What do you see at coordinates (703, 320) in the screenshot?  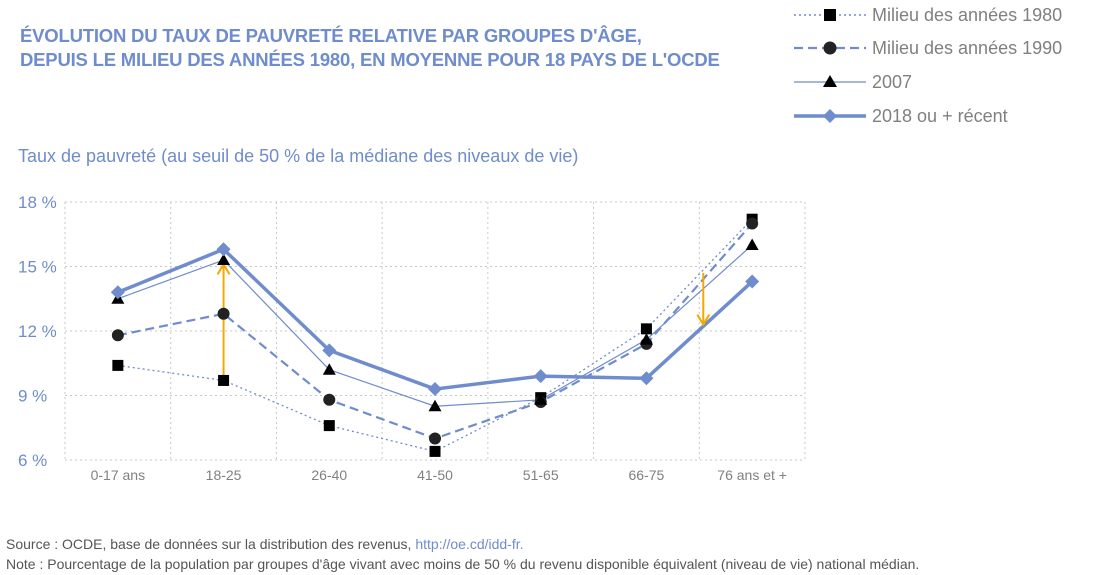 I see `annotation-arrow-1-head` at bounding box center [703, 320].